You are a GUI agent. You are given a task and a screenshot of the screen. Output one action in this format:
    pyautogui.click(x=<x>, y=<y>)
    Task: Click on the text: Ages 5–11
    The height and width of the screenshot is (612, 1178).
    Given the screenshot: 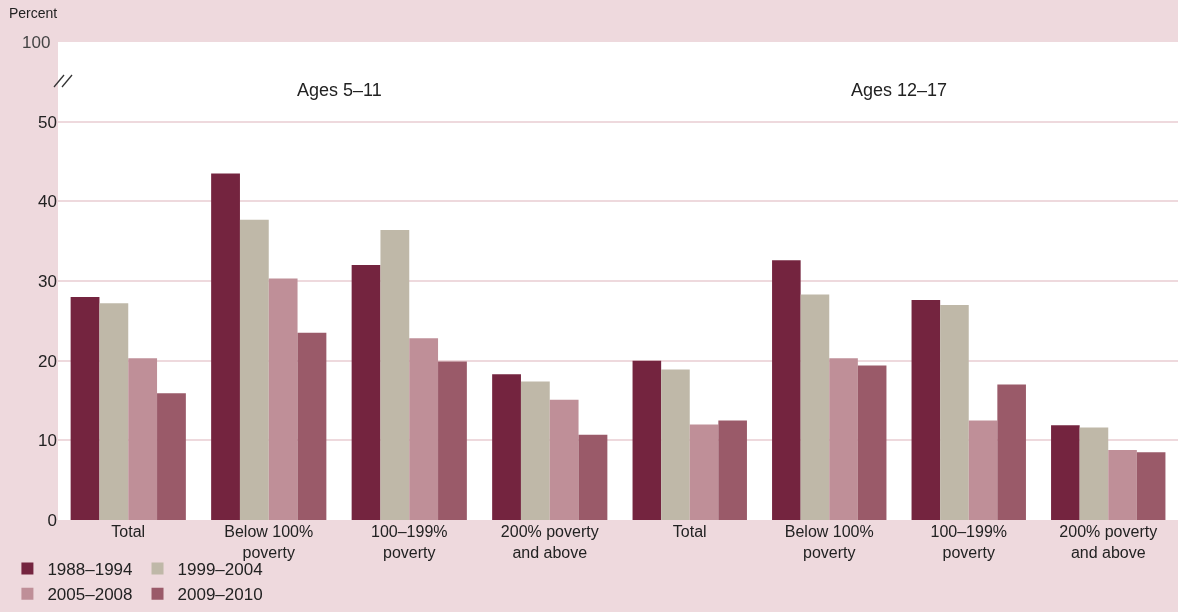 What is the action you would take?
    pyautogui.click(x=339, y=90)
    